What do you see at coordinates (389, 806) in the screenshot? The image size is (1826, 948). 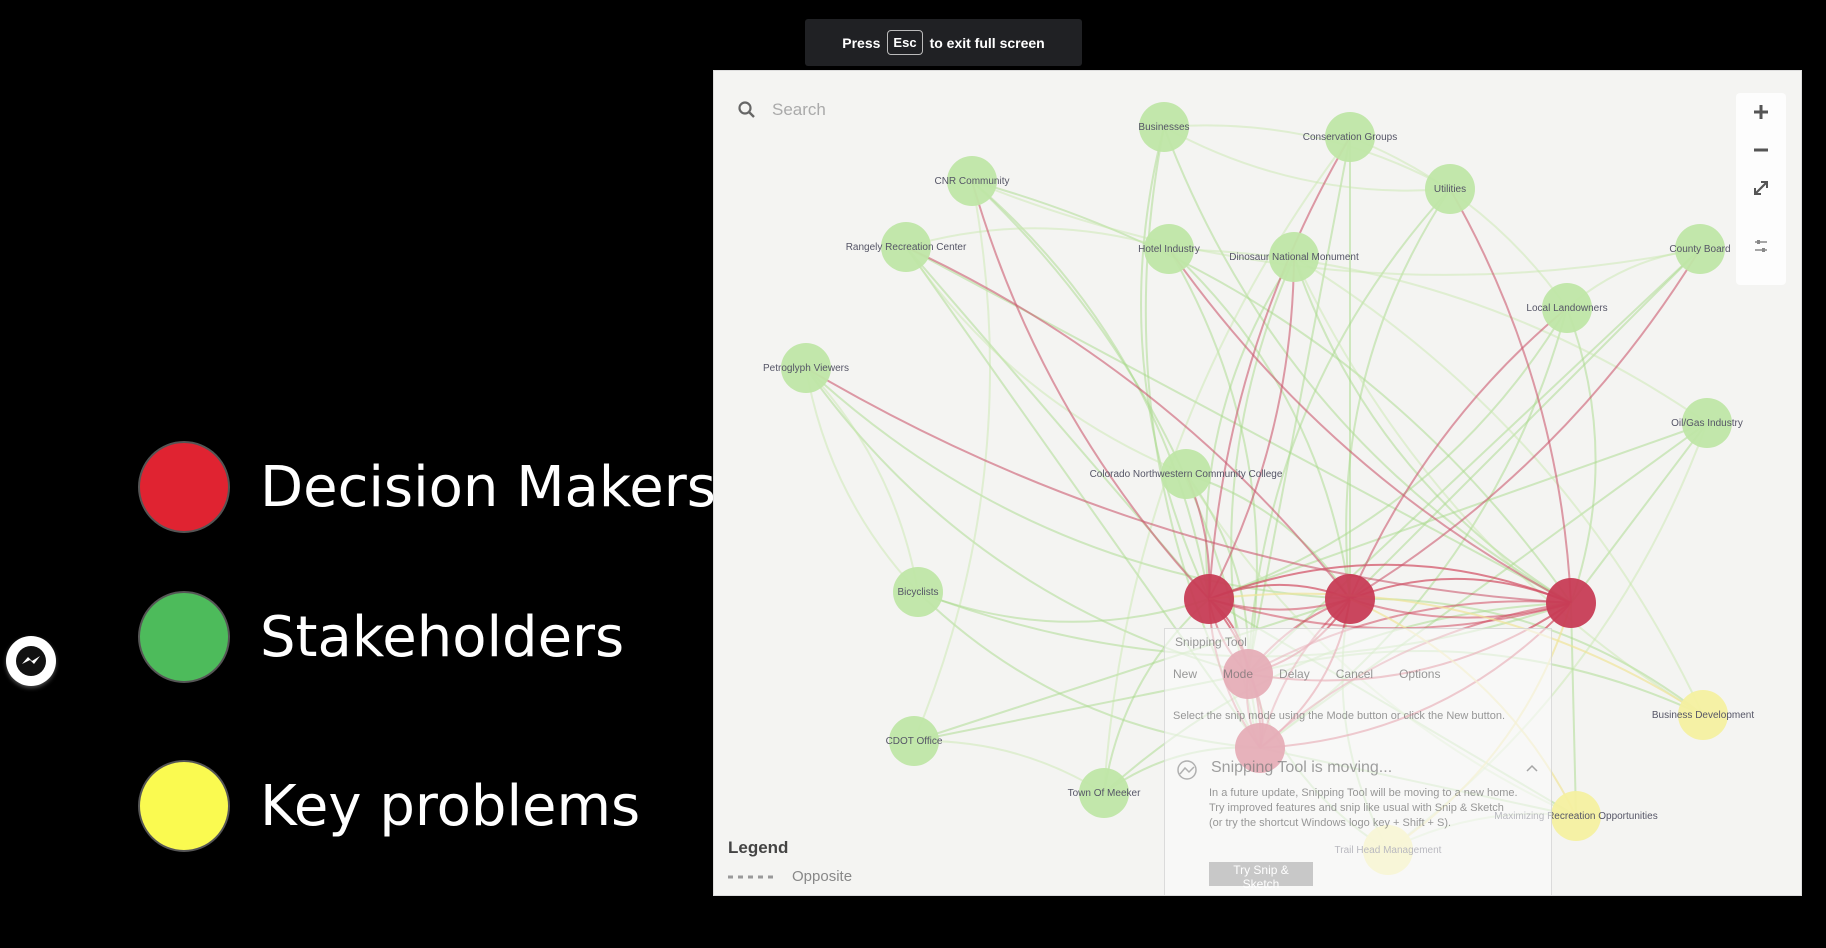 I see `legend-row-key-problems: Key problems` at bounding box center [389, 806].